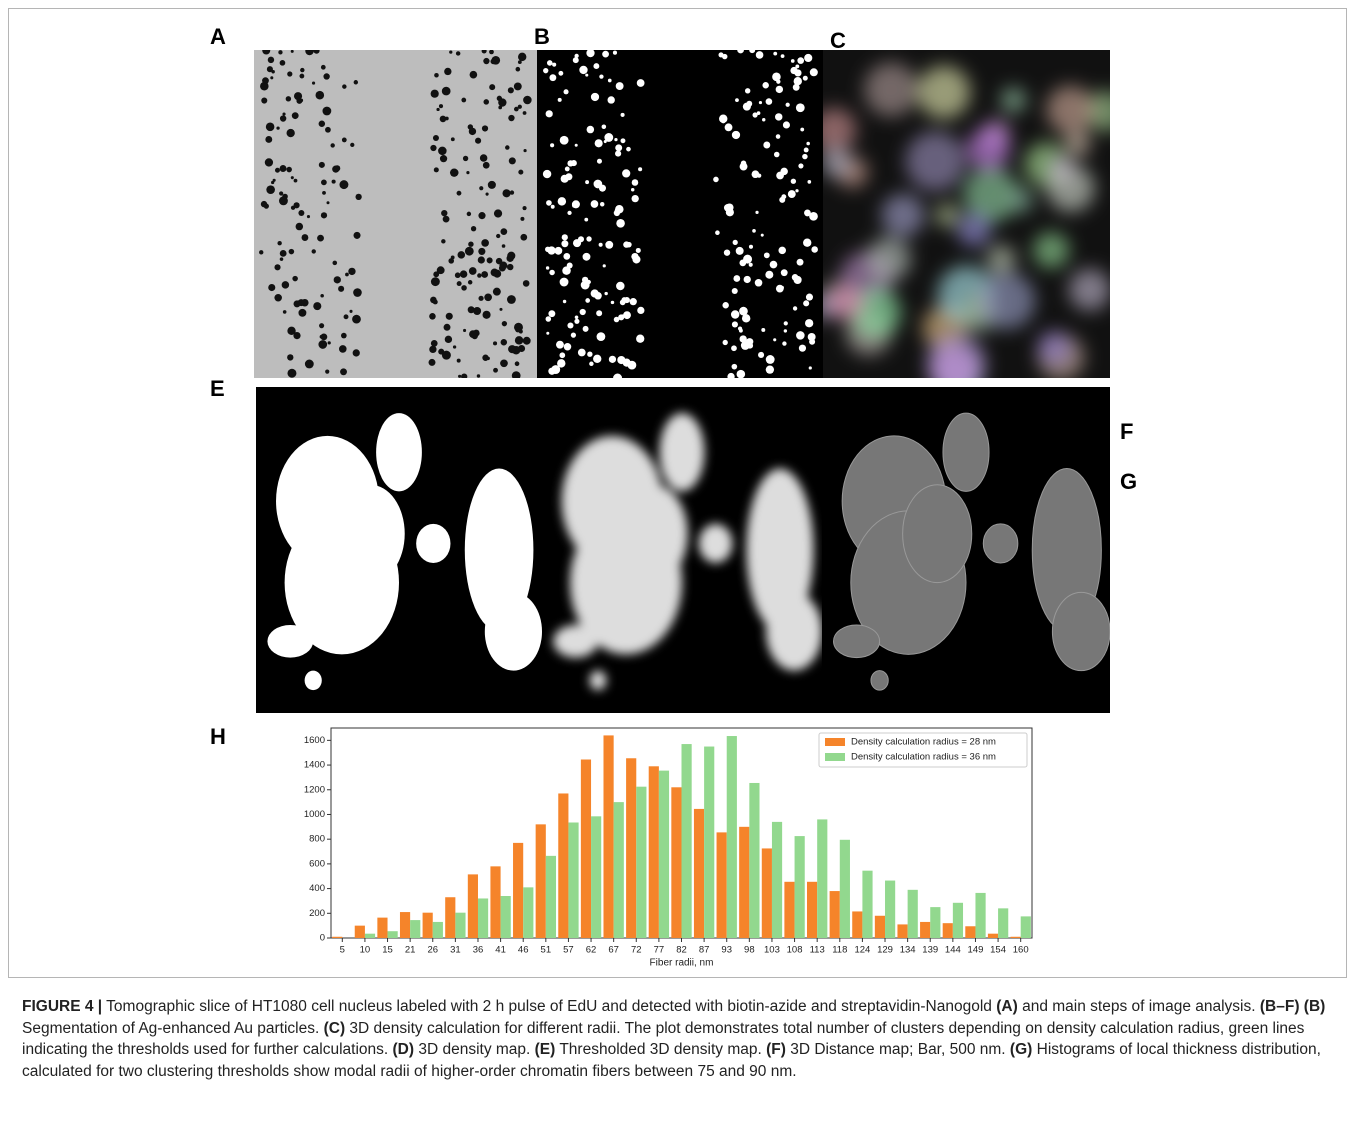  What do you see at coordinates (636, 950) in the screenshot?
I see `x-tick-label: 72` at bounding box center [636, 950].